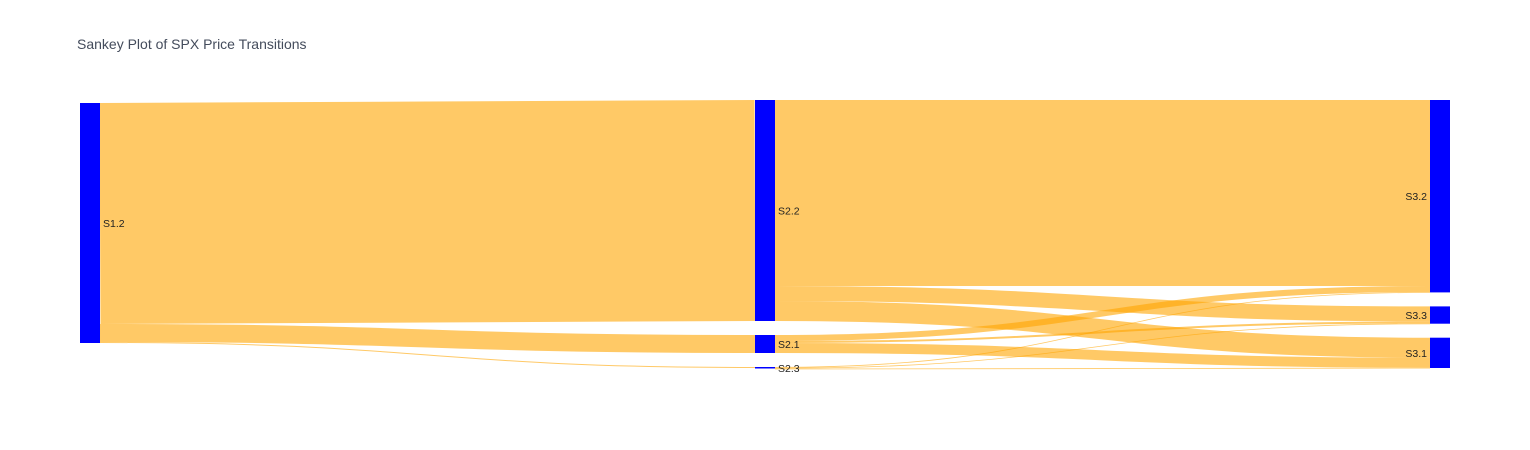 This screenshot has width=1530, height=450. Describe the element at coordinates (1102, 355) in the screenshot. I see `sankey-link-S2.1-to-S3.1` at that location.